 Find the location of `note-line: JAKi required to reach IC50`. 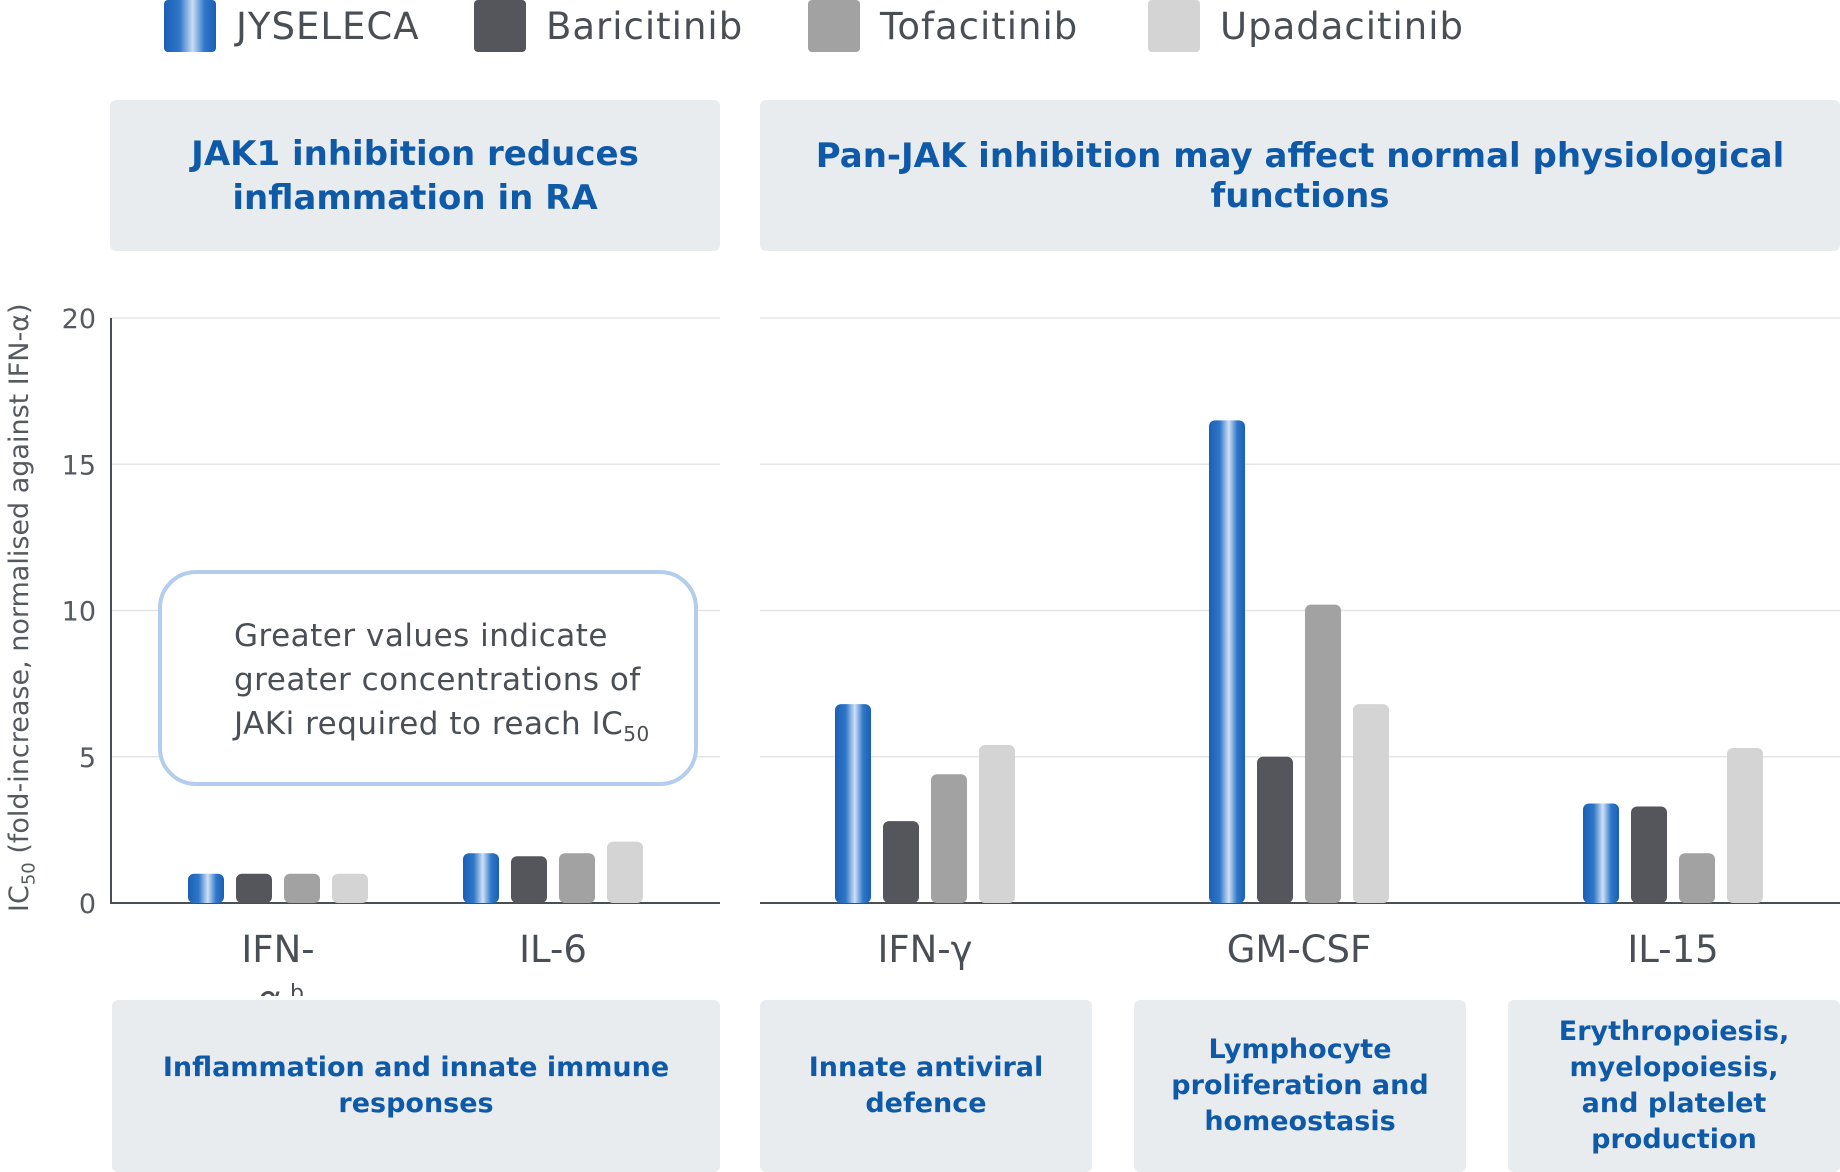

note-line: JAKi required to reach IC50 is located at coordinates (442, 726).